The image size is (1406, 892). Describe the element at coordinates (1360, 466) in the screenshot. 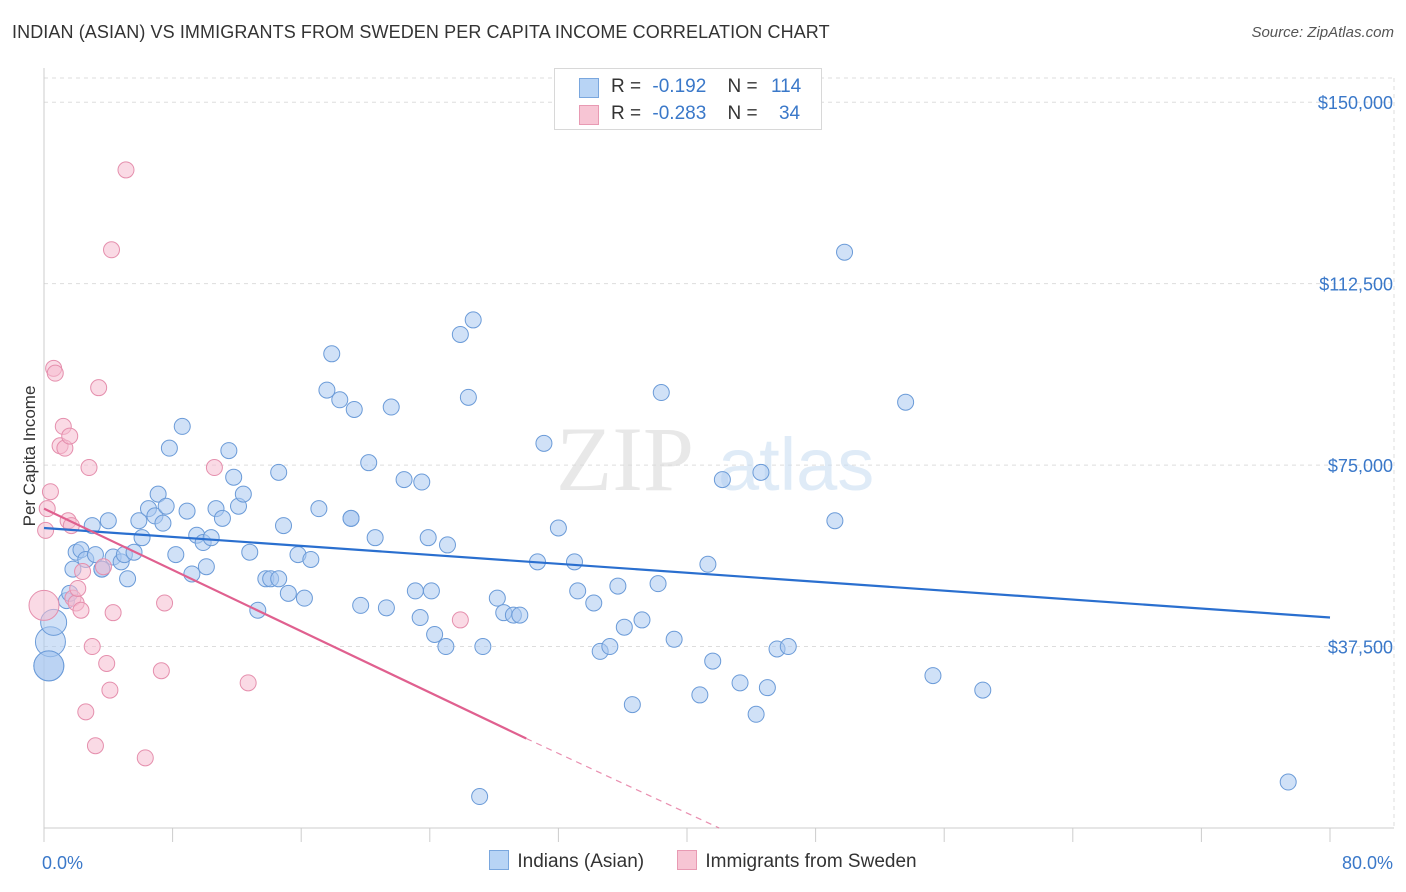

I see `y-tick-label: $75,000` at that location.